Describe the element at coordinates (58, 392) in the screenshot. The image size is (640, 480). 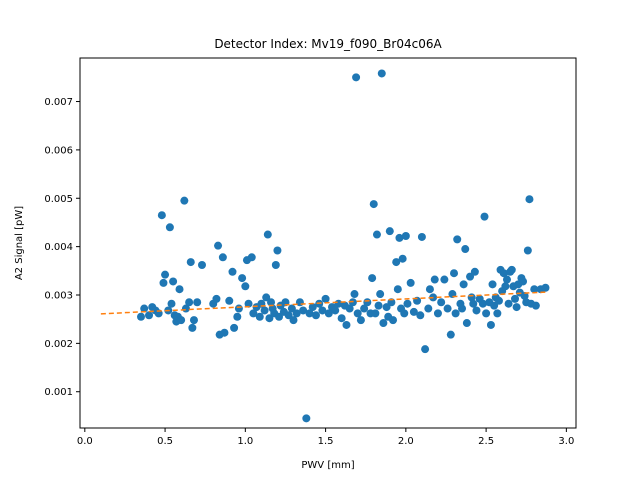
I see `y-tick-label: 0.001` at that location.